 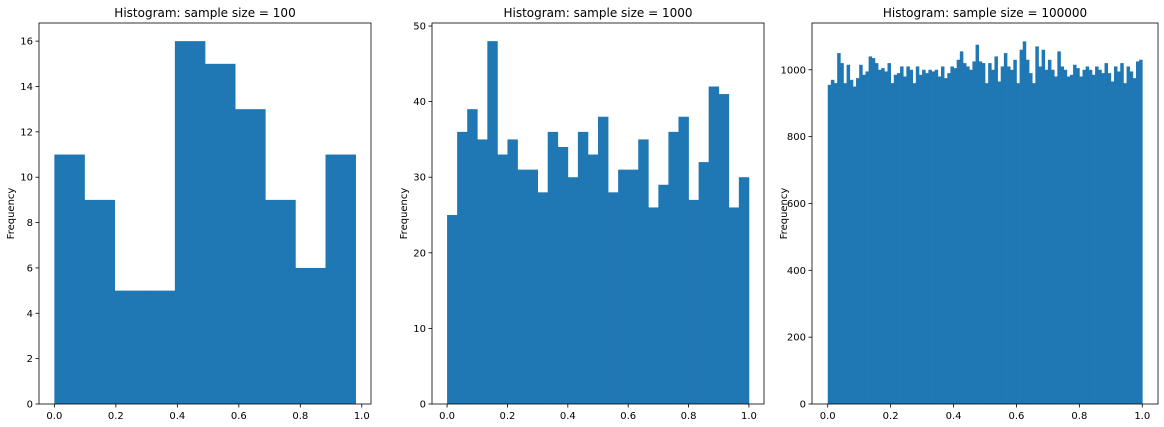 What do you see at coordinates (30, 223) in the screenshot?
I see `y-tick-label: 8` at bounding box center [30, 223].